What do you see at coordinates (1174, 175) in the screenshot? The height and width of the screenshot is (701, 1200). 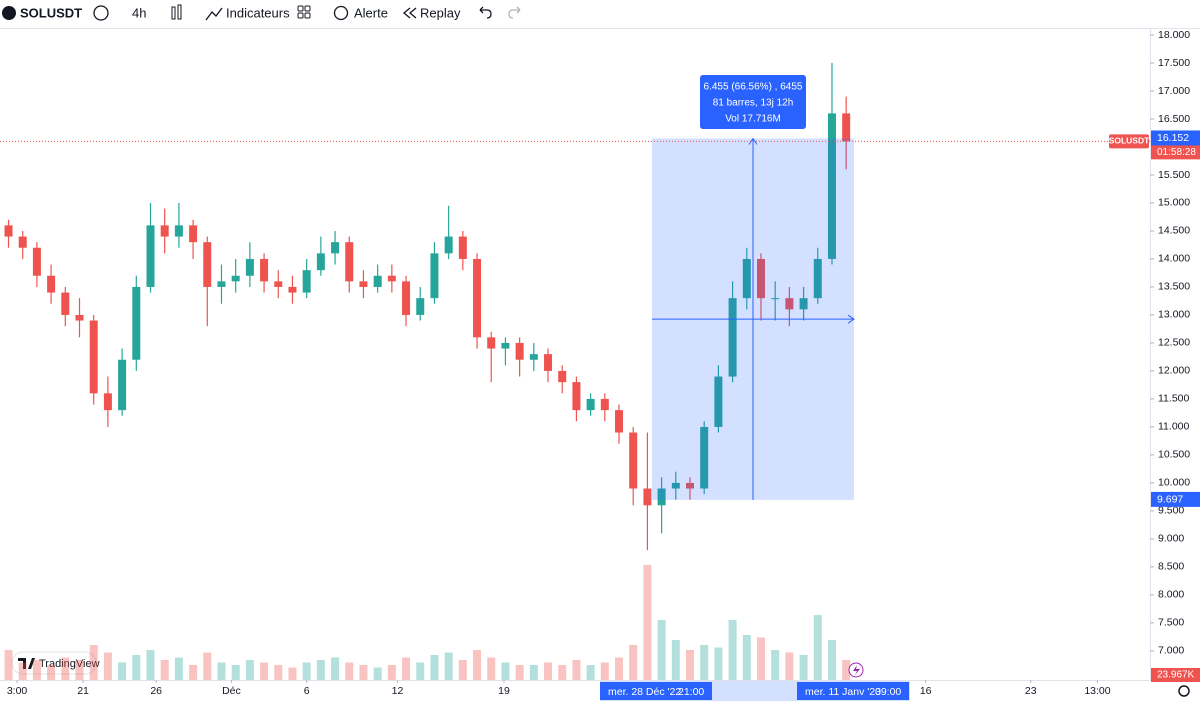 I see `y-tick-label: 15.500` at bounding box center [1174, 175].